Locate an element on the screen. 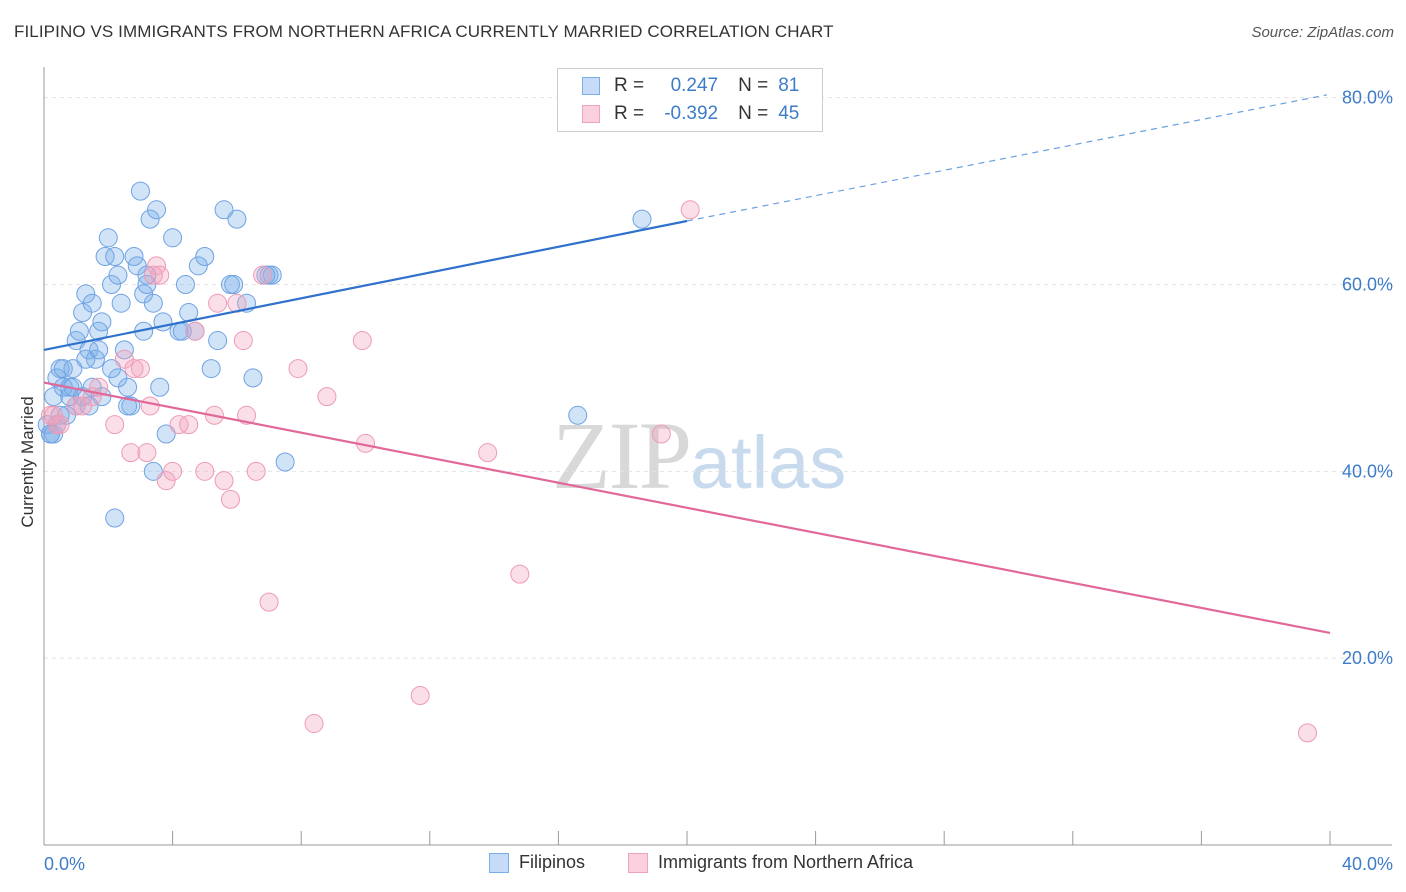 The image size is (1406, 892). legend-swatch-filipinos is located at coordinates (591, 86).